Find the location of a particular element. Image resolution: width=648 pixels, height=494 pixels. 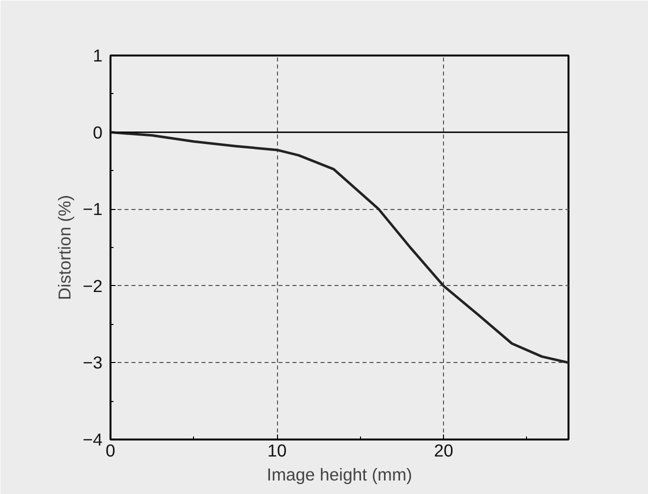

y-tick-label: 0 is located at coordinates (97, 132).